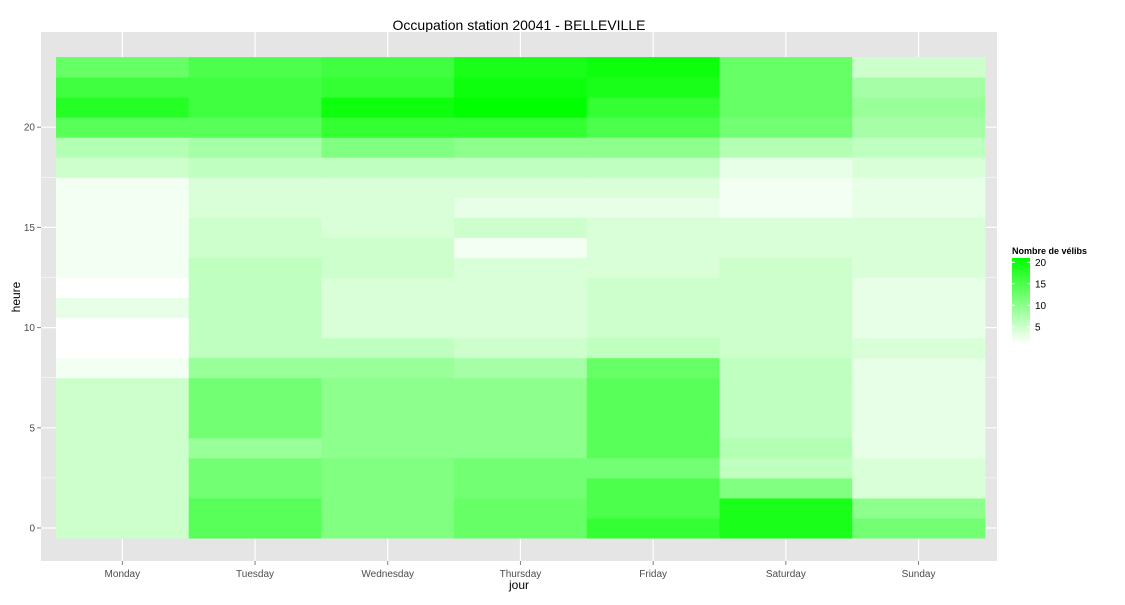  Describe the element at coordinates (653, 574) in the screenshot. I see `x-tick-label: Friday` at that location.